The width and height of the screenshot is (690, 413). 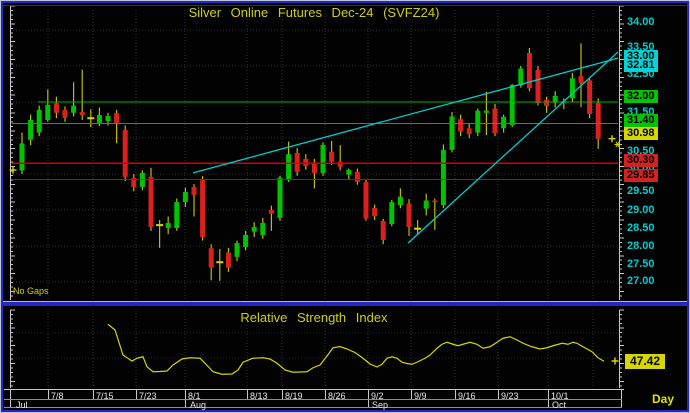 I want to click on price-box-32.00: 32.00, so click(x=641, y=96).